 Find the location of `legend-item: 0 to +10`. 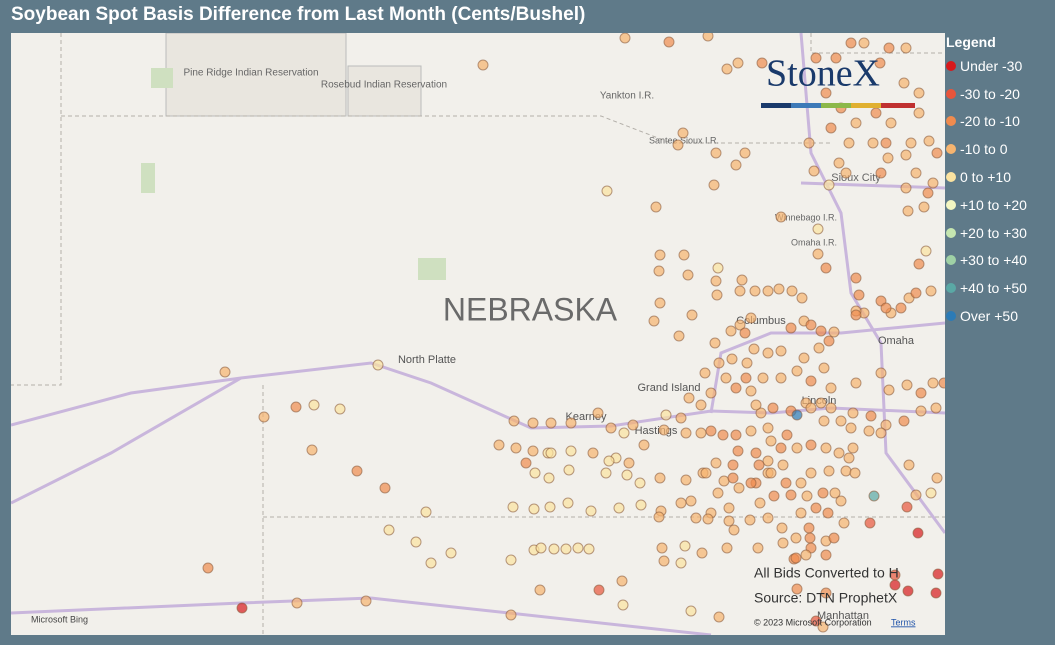

legend-item: 0 to +10 is located at coordinates (1000, 177).